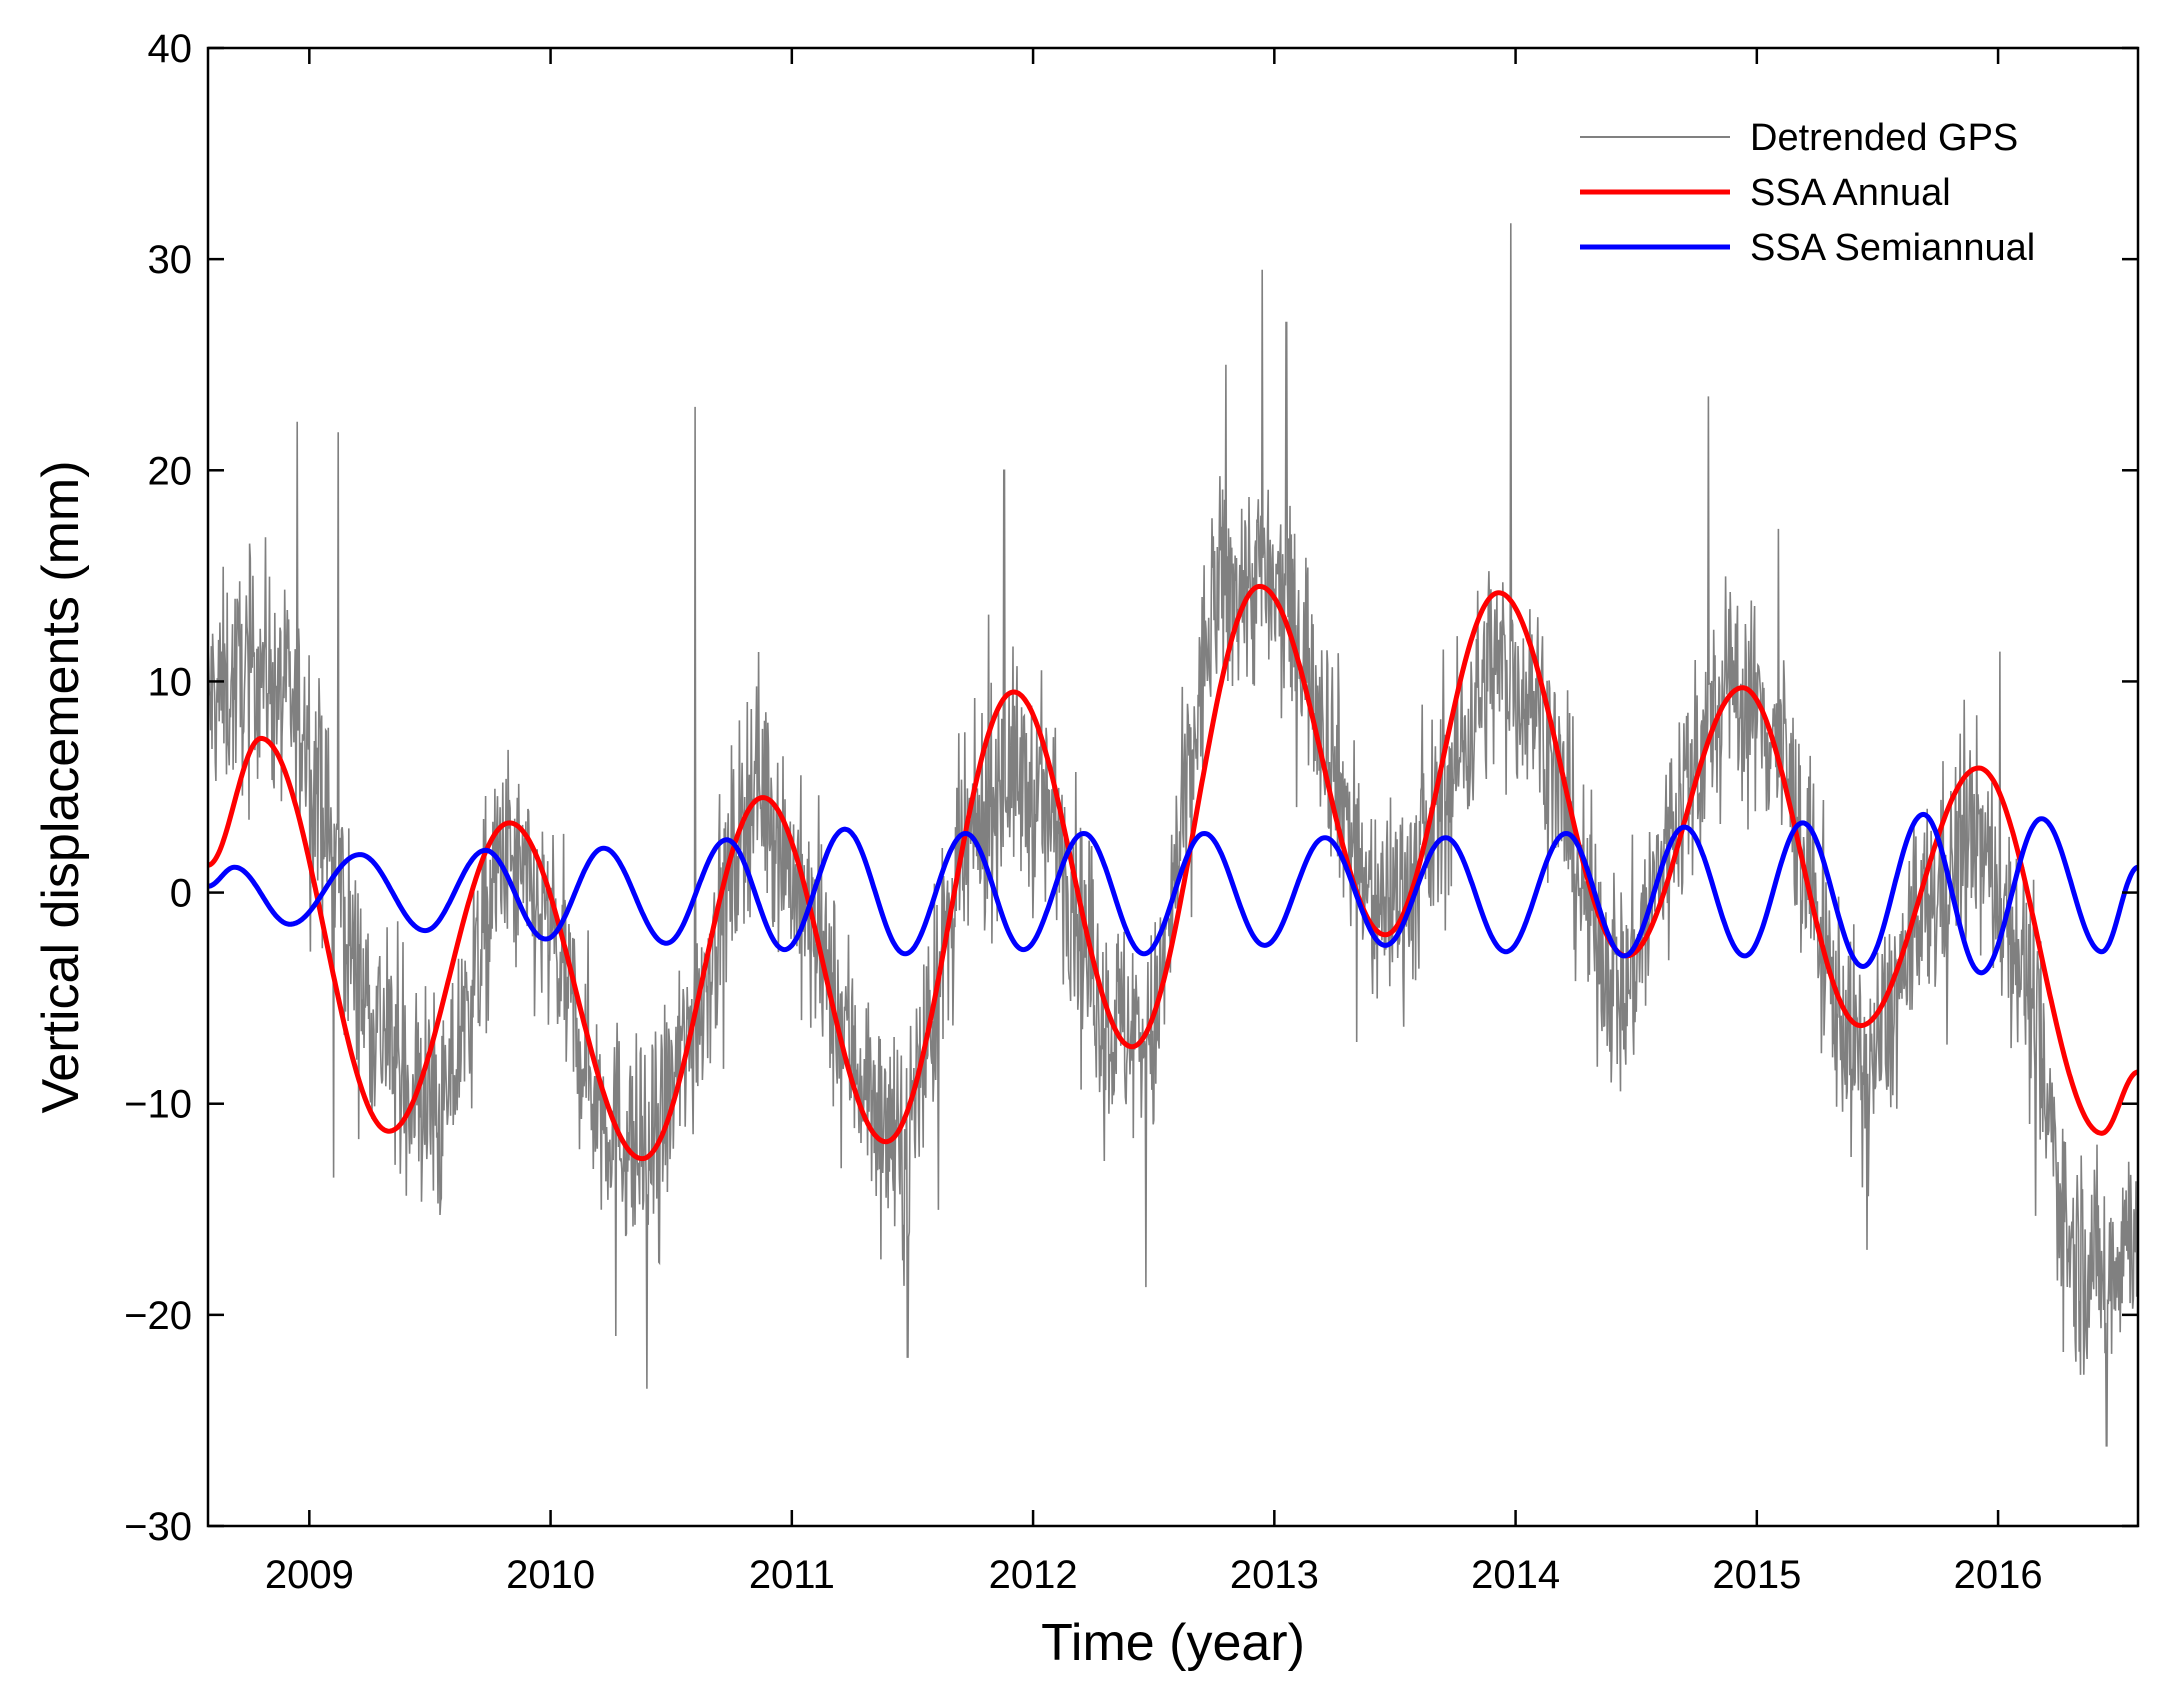 The image size is (2165, 1702). What do you see at coordinates (158, 1105) in the screenshot?
I see `y-tick-label: −10` at bounding box center [158, 1105].